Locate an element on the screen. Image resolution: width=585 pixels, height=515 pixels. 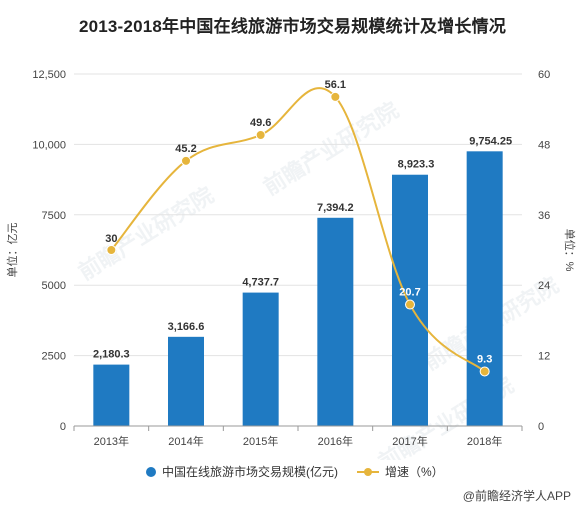
legend-bar-swatch is located at coordinates (151, 471).